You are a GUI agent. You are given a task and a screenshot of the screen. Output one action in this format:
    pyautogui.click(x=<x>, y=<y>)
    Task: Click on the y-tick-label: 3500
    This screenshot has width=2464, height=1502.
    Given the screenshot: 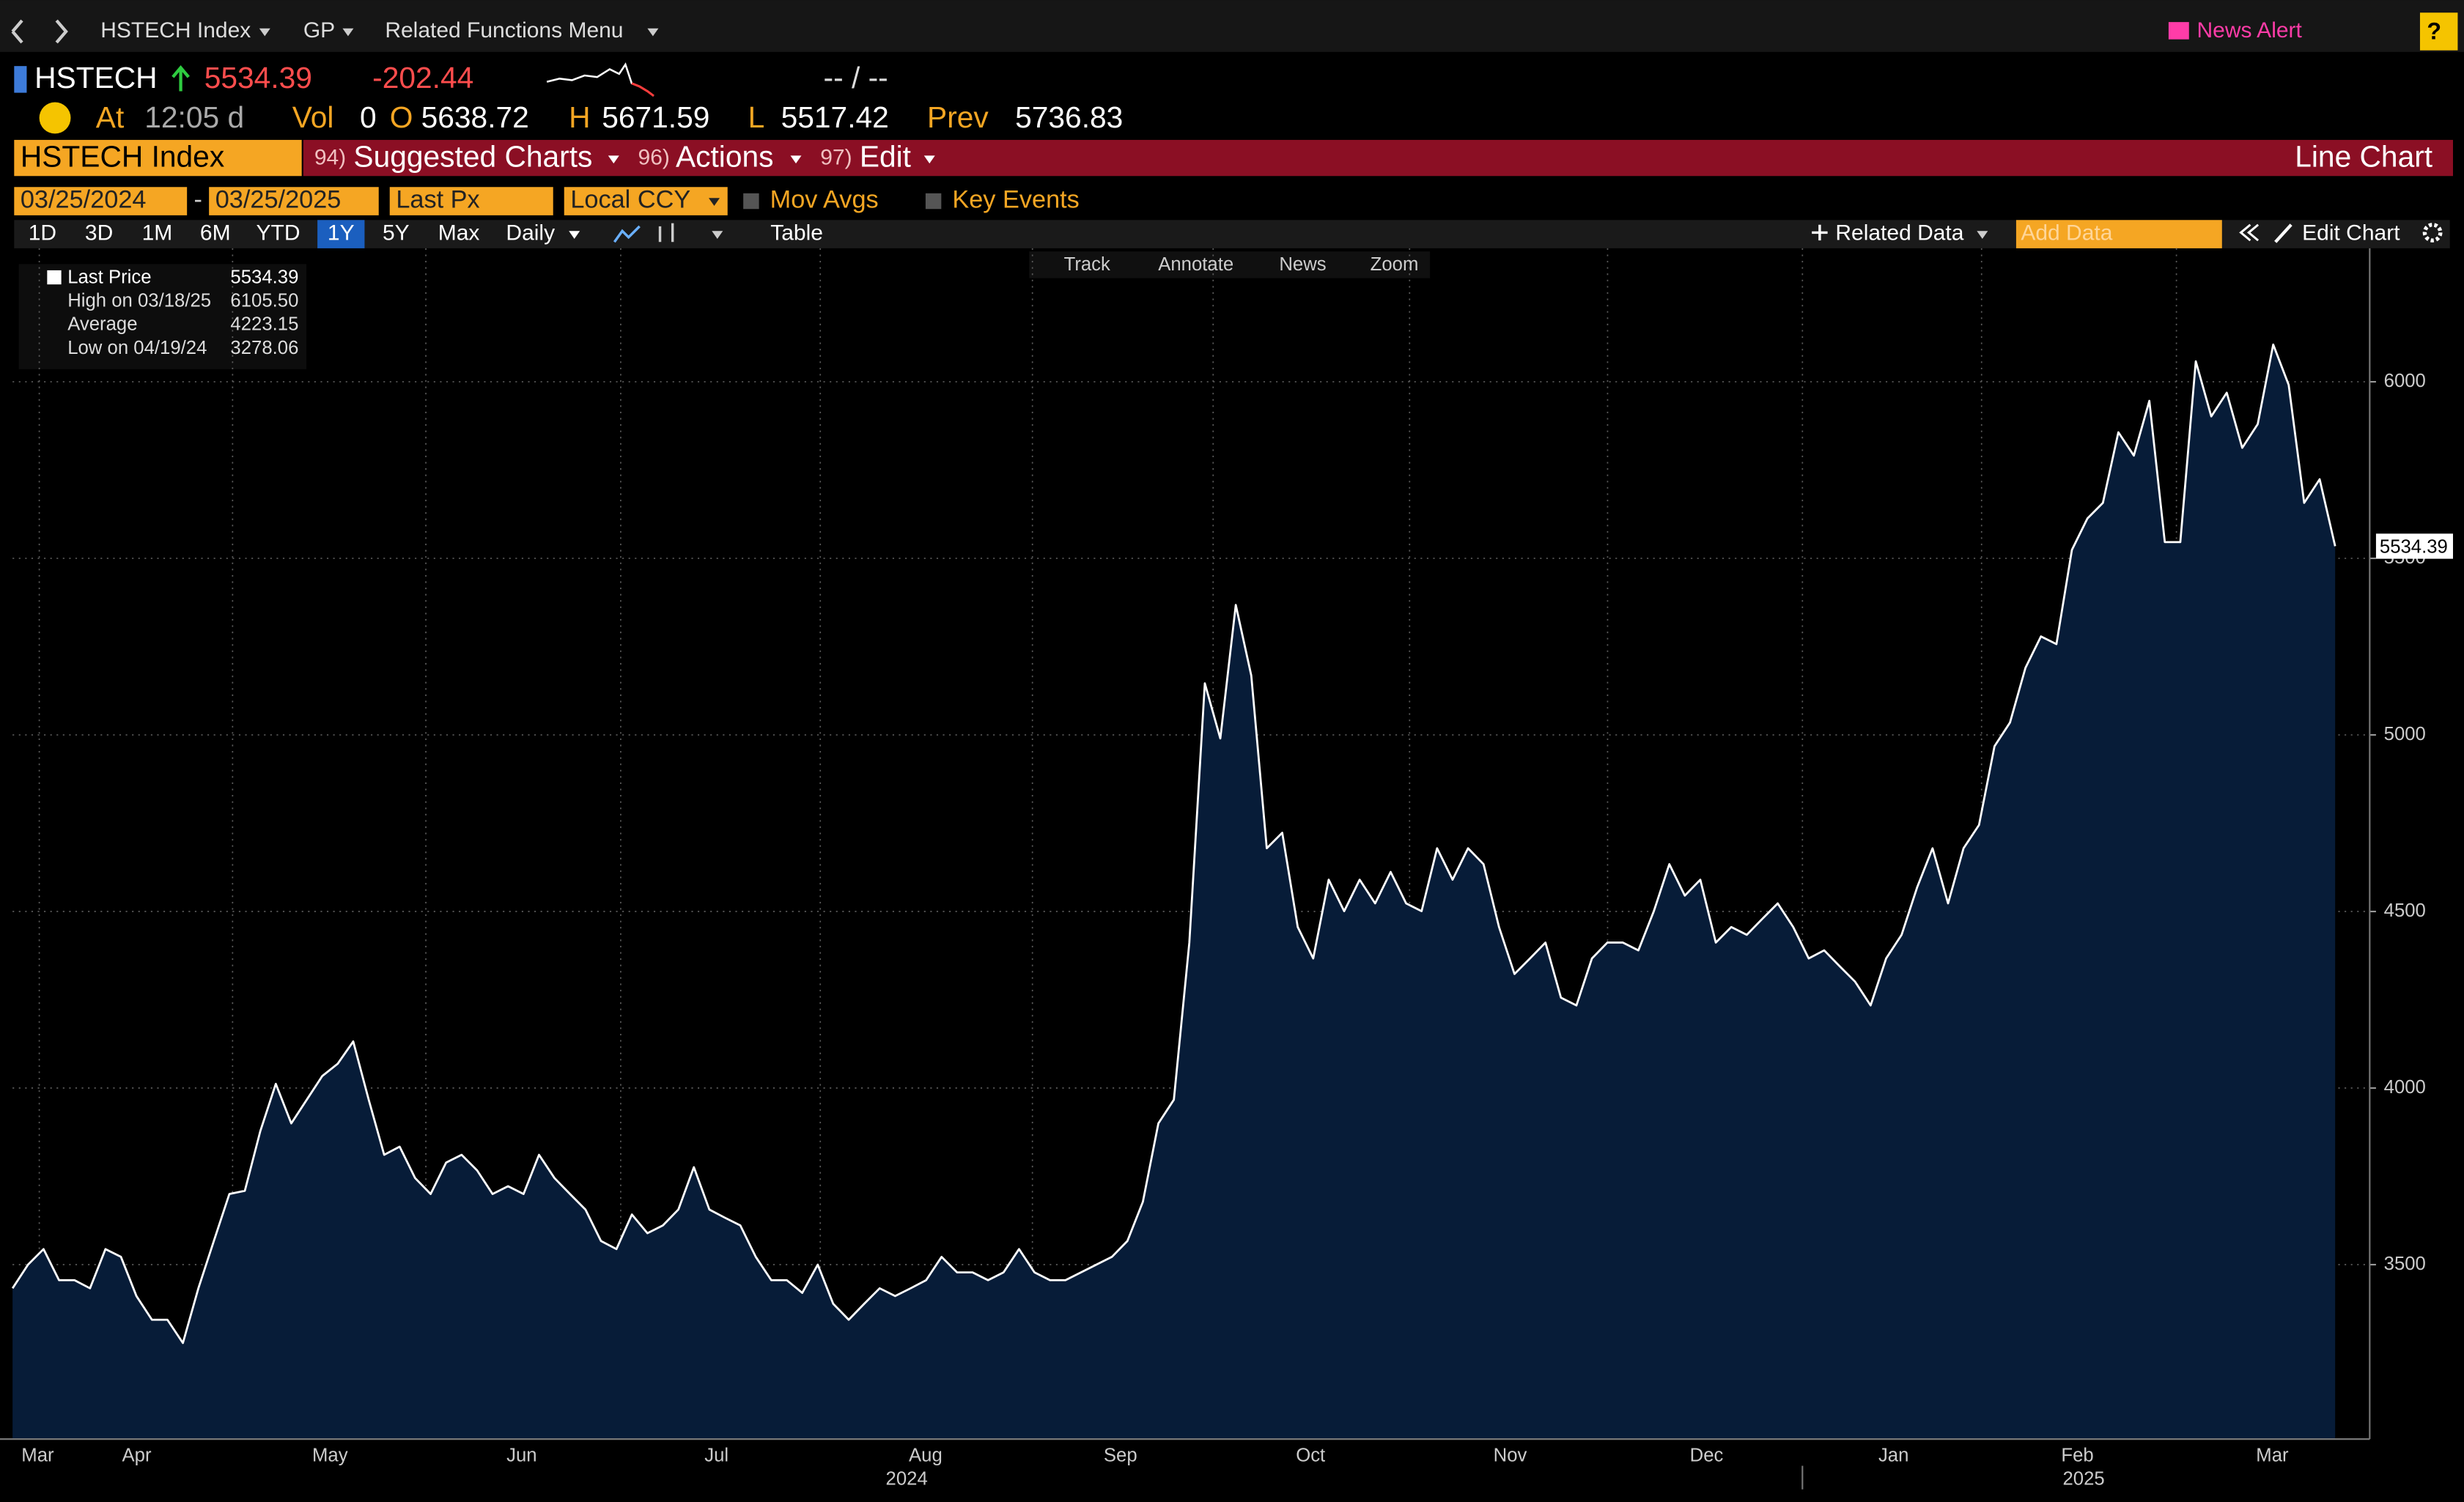 What is the action you would take?
    pyautogui.click(x=2405, y=1264)
    